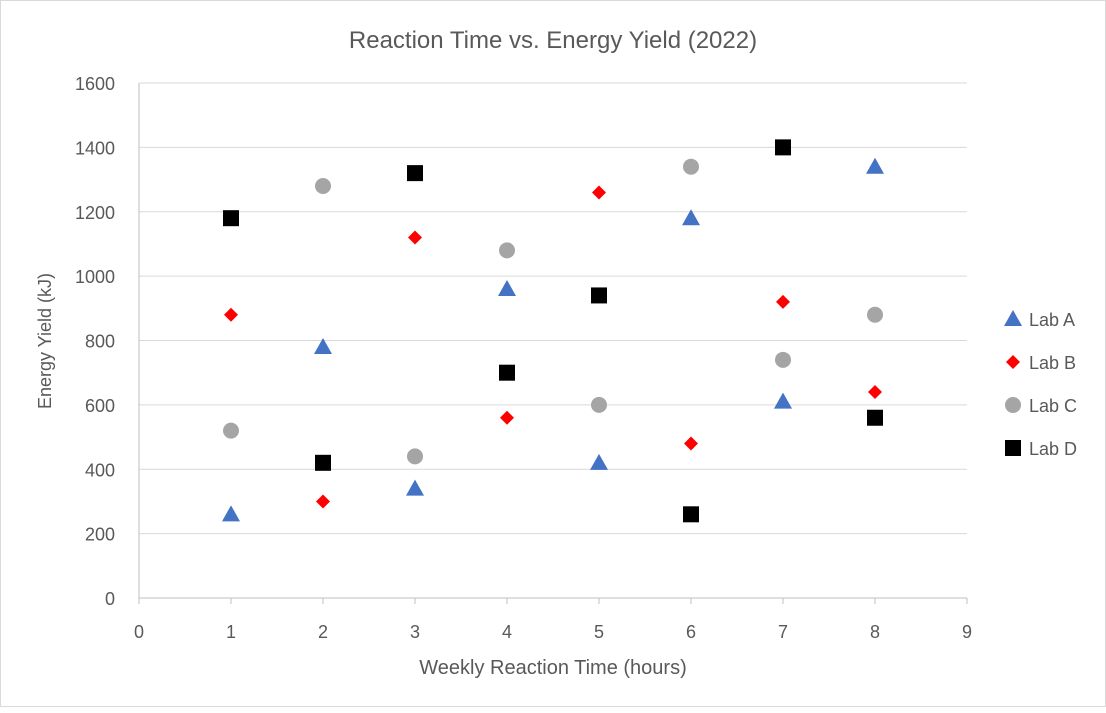 The height and width of the screenshot is (713, 1106). What do you see at coordinates (553, 668) in the screenshot?
I see `x-axis-label: Weekly Reaction Time (hours)` at bounding box center [553, 668].